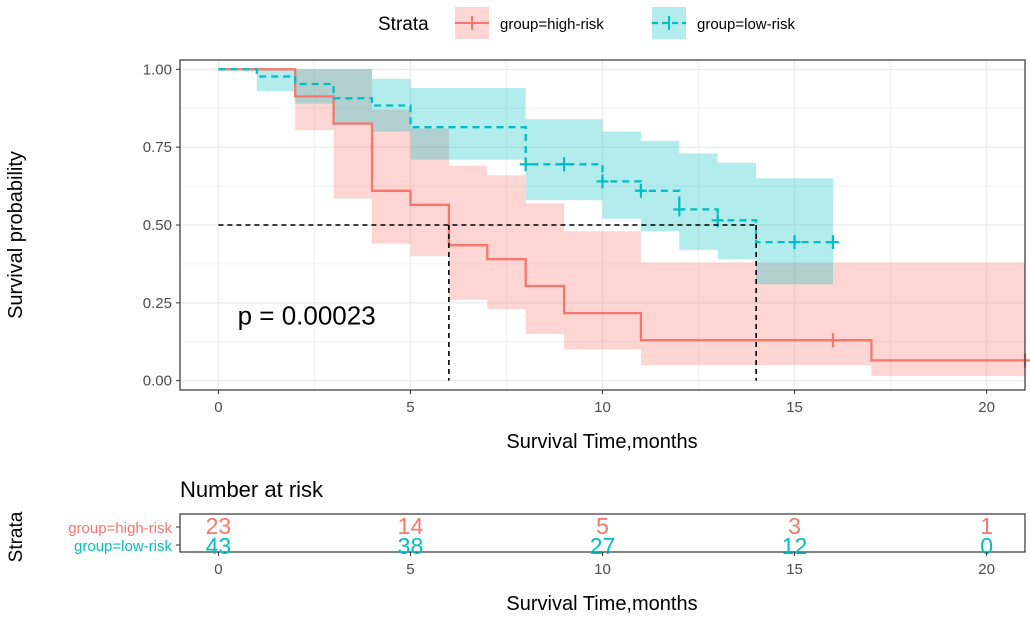  What do you see at coordinates (120, 528) in the screenshot?
I see `risk-row-label-high-risk: group=high-risk` at bounding box center [120, 528].